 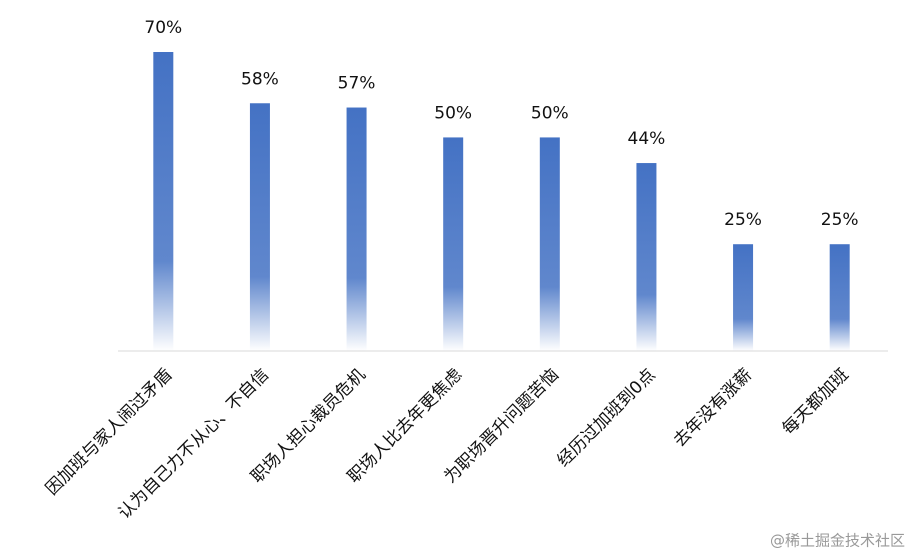 What do you see at coordinates (163, 28) in the screenshot?
I see `value-label: 70%` at bounding box center [163, 28].